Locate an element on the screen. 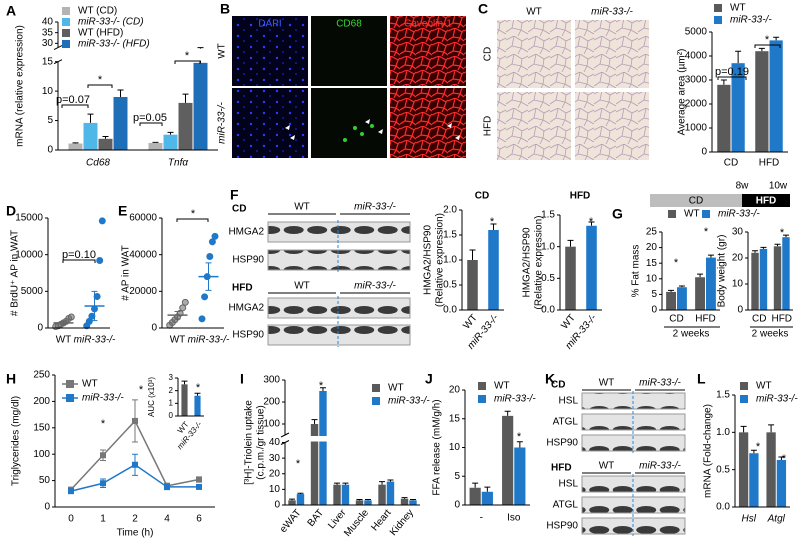  arrowhead is located at coordinates (380, 131).